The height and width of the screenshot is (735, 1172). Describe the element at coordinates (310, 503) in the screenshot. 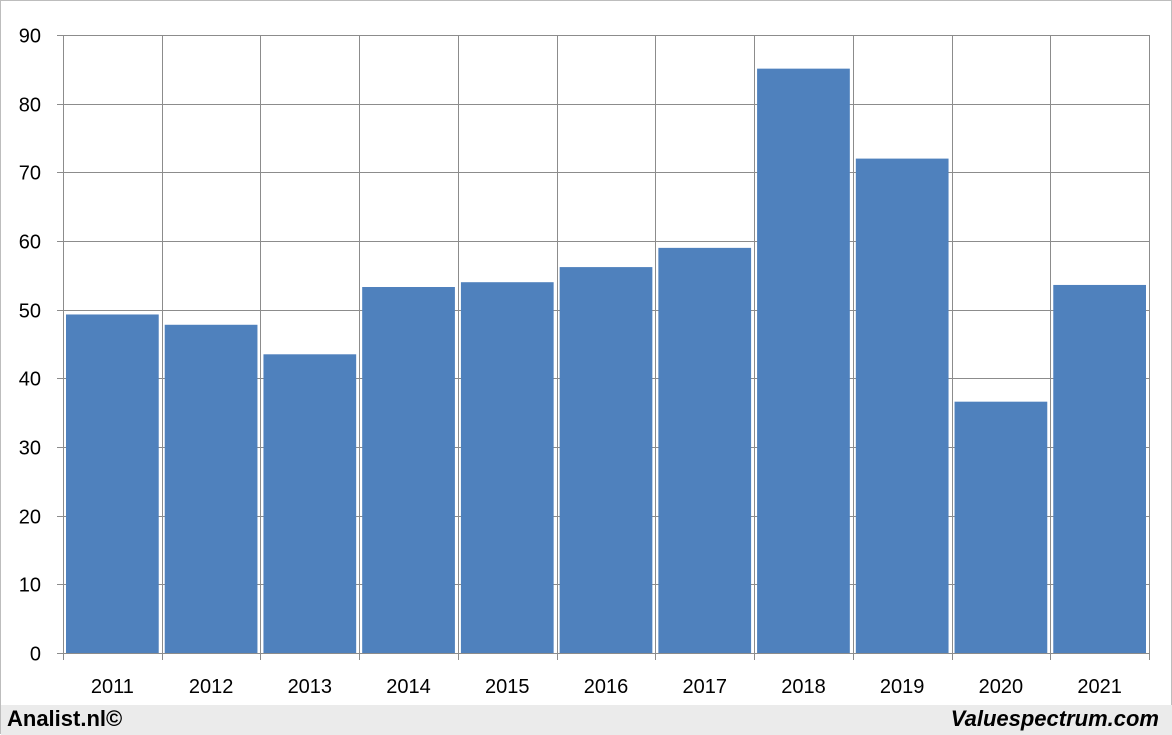

I see `bar-2013` at that location.